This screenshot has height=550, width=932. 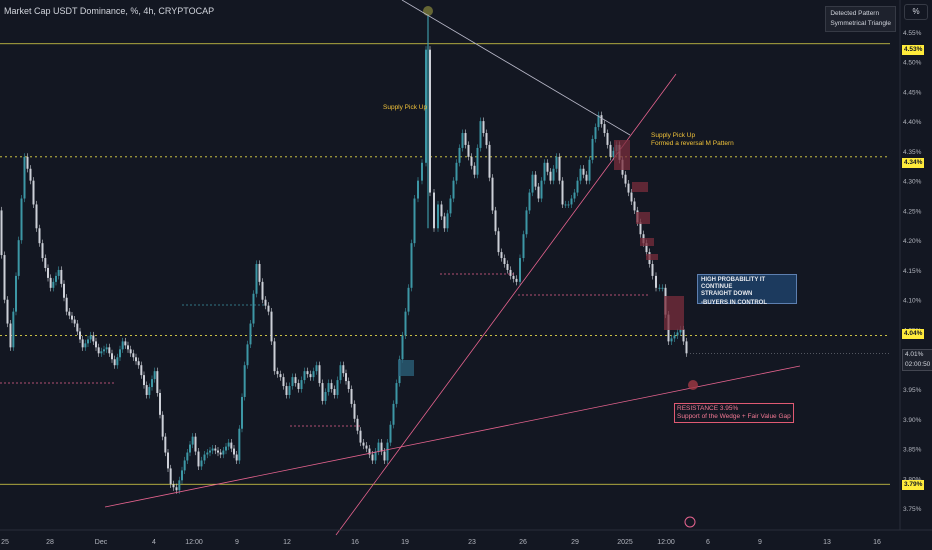 What do you see at coordinates (194, 542) in the screenshot?
I see `x-tick-label: 12:00` at bounding box center [194, 542].